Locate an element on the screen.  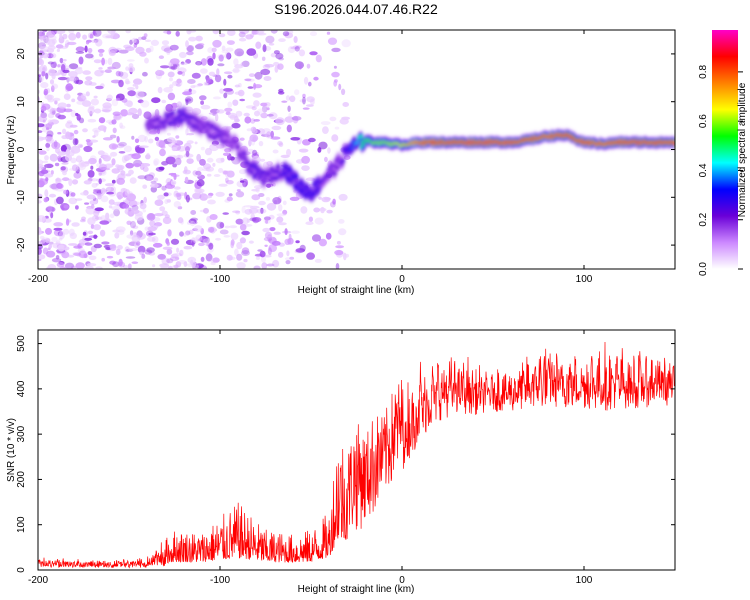
snr-y-tick-label: 500 is located at coordinates (21, 343).